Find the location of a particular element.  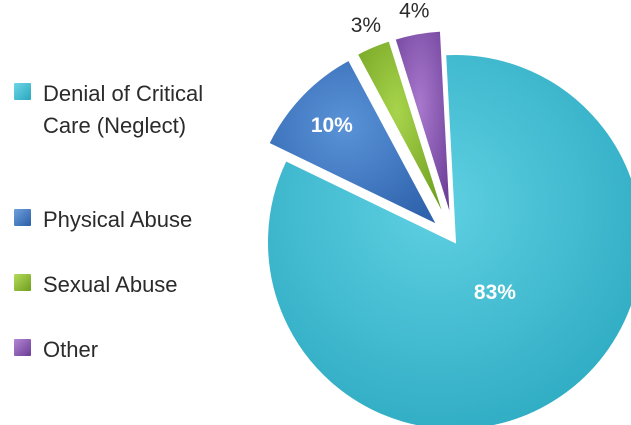

legend-label-other: Other is located at coordinates (71, 349).